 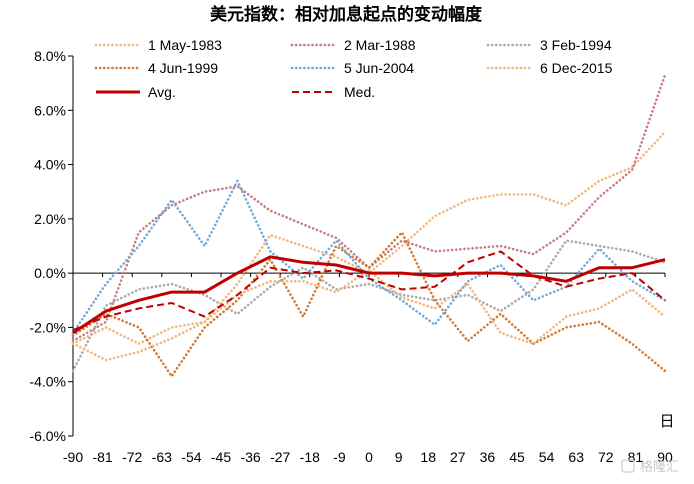 I want to click on legend-label-4: 4 Jun-1999, so click(x=183, y=68).